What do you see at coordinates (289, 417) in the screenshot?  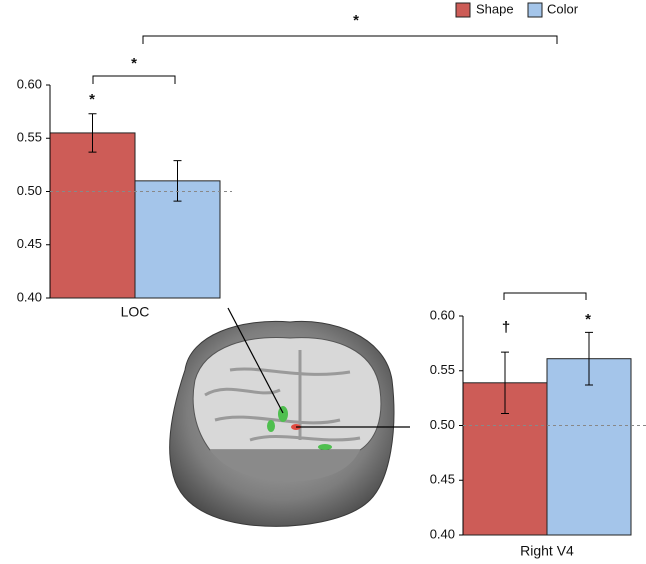 I see `brain-image` at bounding box center [289, 417].